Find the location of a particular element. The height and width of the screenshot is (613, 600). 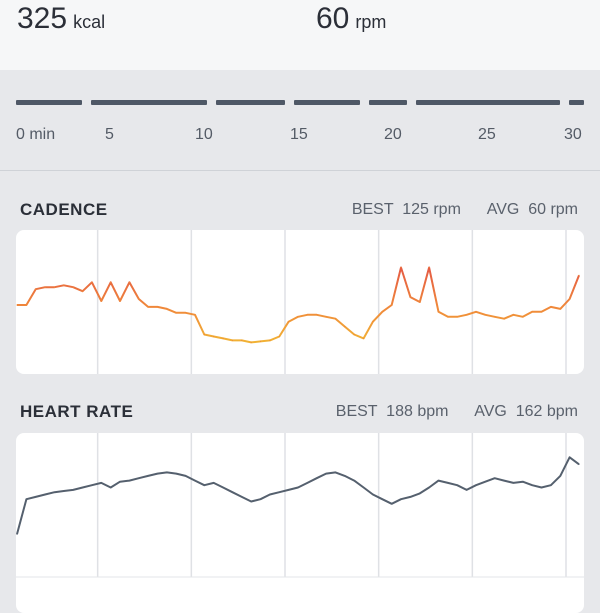

cadence-best-label: BEST is located at coordinates (372, 209).